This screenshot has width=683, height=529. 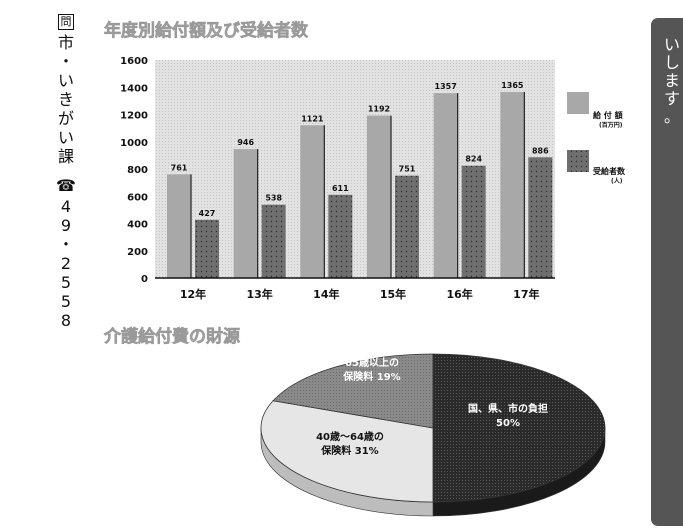 What do you see at coordinates (508, 408) in the screenshot?
I see `pie-slice-label: 国、県、市の負担` at bounding box center [508, 408].